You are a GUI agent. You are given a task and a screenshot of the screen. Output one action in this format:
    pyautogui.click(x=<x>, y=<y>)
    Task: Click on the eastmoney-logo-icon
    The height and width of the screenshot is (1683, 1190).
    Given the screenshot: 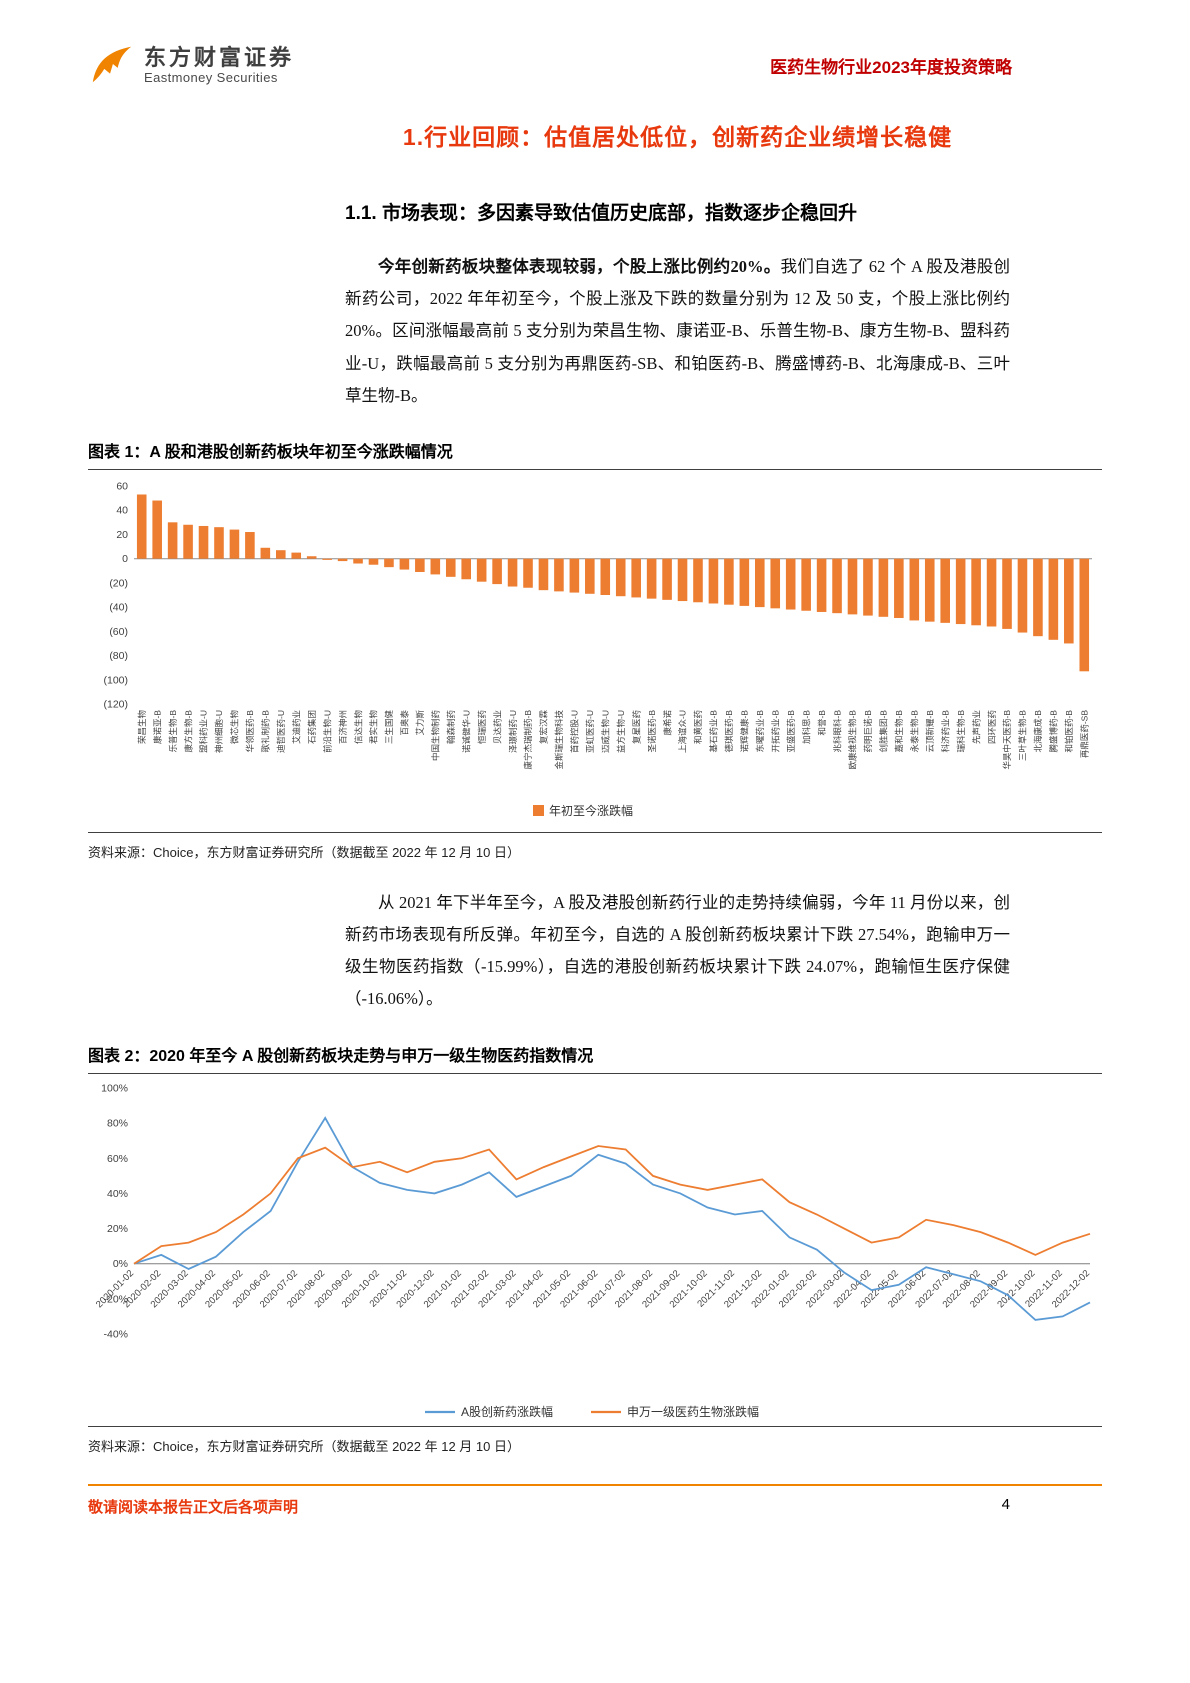 What is the action you would take?
    pyautogui.click(x=111, y=65)
    